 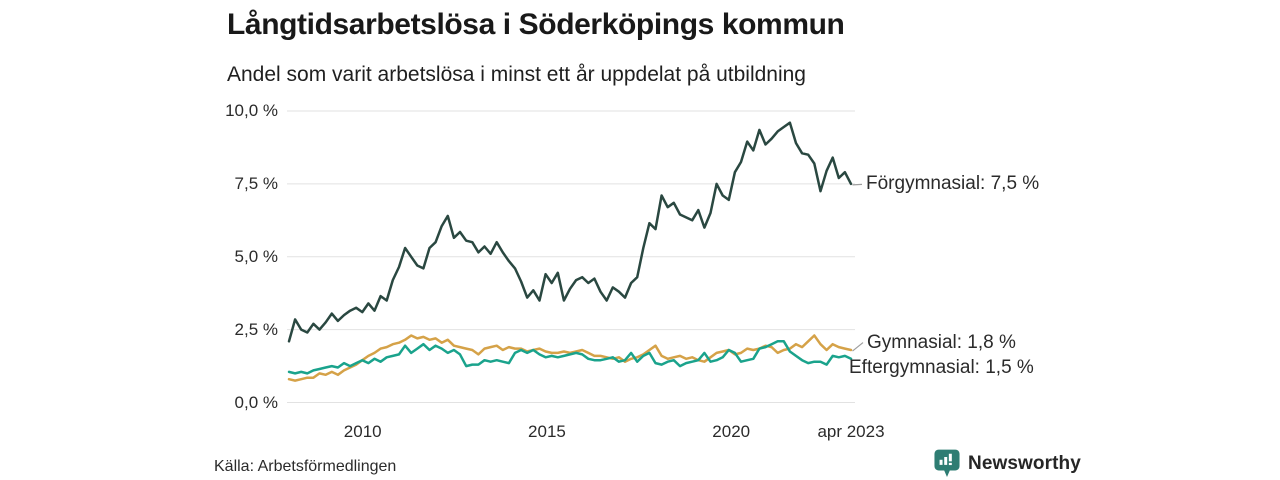 What do you see at coordinates (362, 431) in the screenshot?
I see `x-tick-label: 2010` at bounding box center [362, 431].